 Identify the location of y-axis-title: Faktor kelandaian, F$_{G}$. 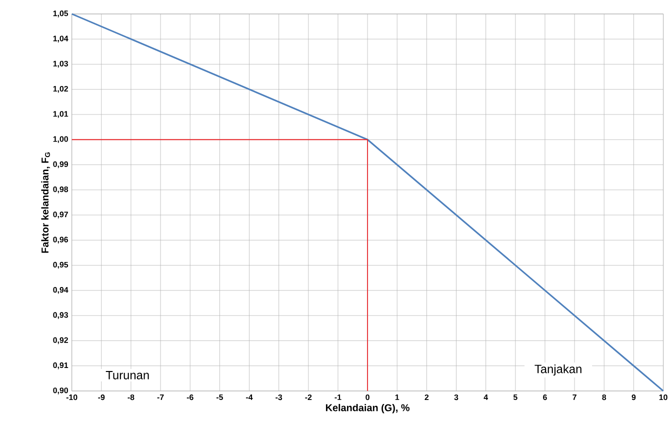
(45, 202).